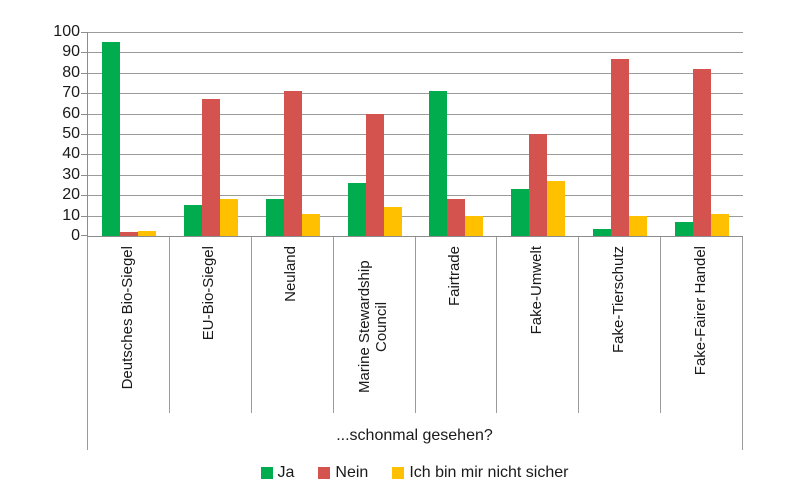  Describe the element at coordinates (127, 318) in the screenshot. I see `category-label: Deutsches Bio-Siegel` at that location.